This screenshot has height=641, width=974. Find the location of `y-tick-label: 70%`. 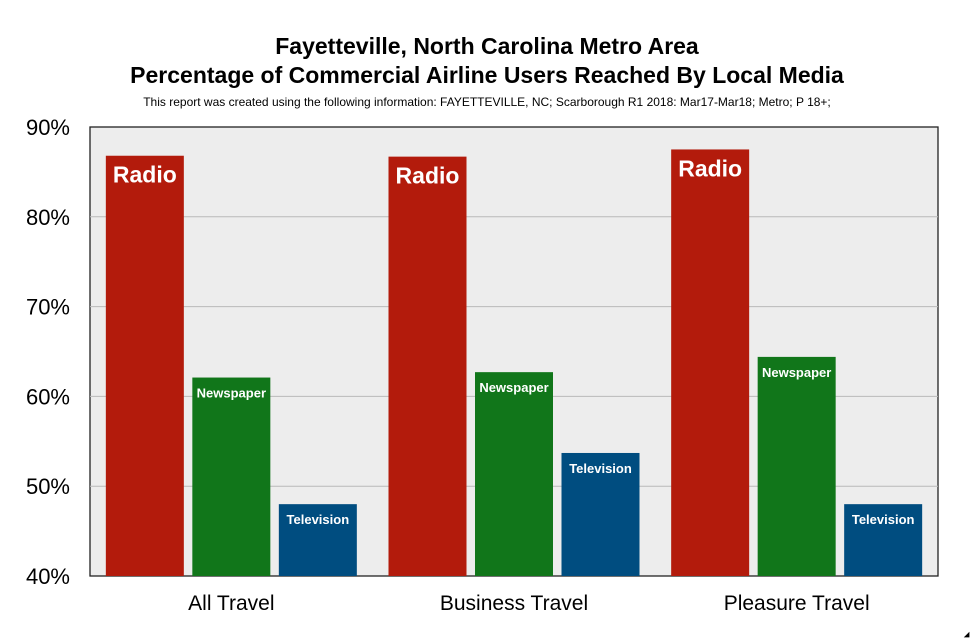

y-tick-label: 70% is located at coordinates (48, 307).